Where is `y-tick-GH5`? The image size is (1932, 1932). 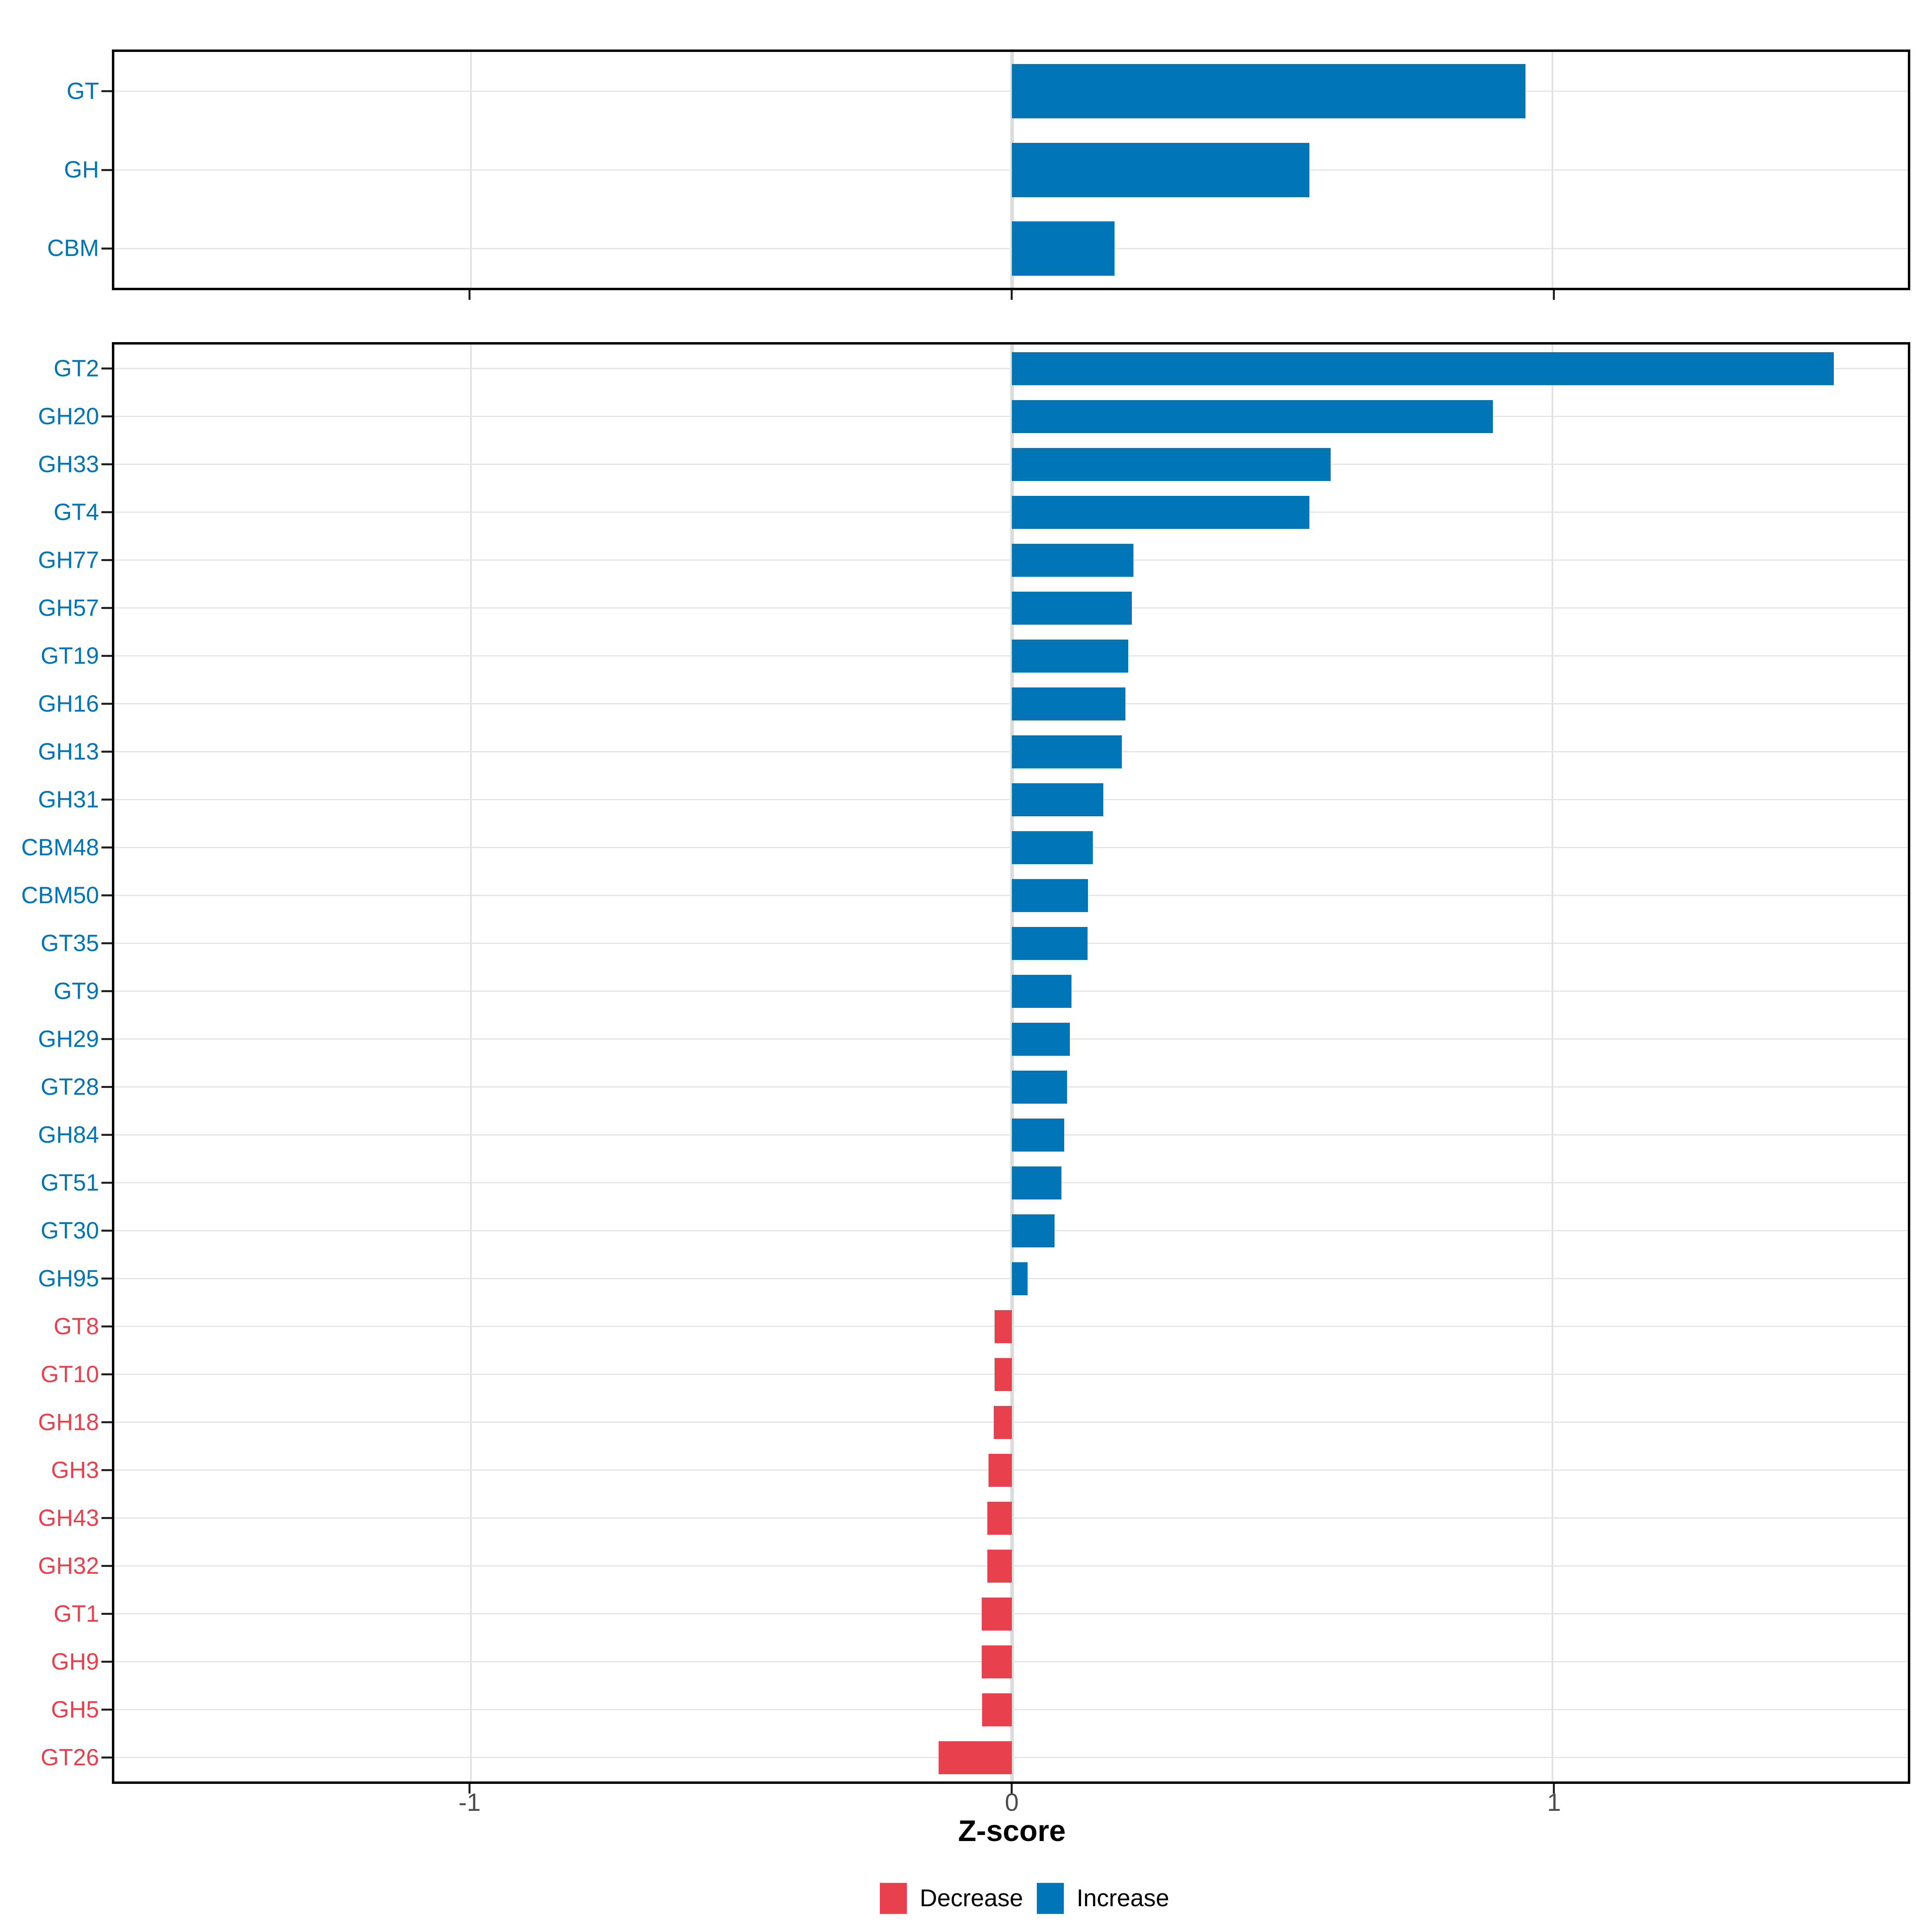 y-tick-GH5 is located at coordinates (106, 1710).